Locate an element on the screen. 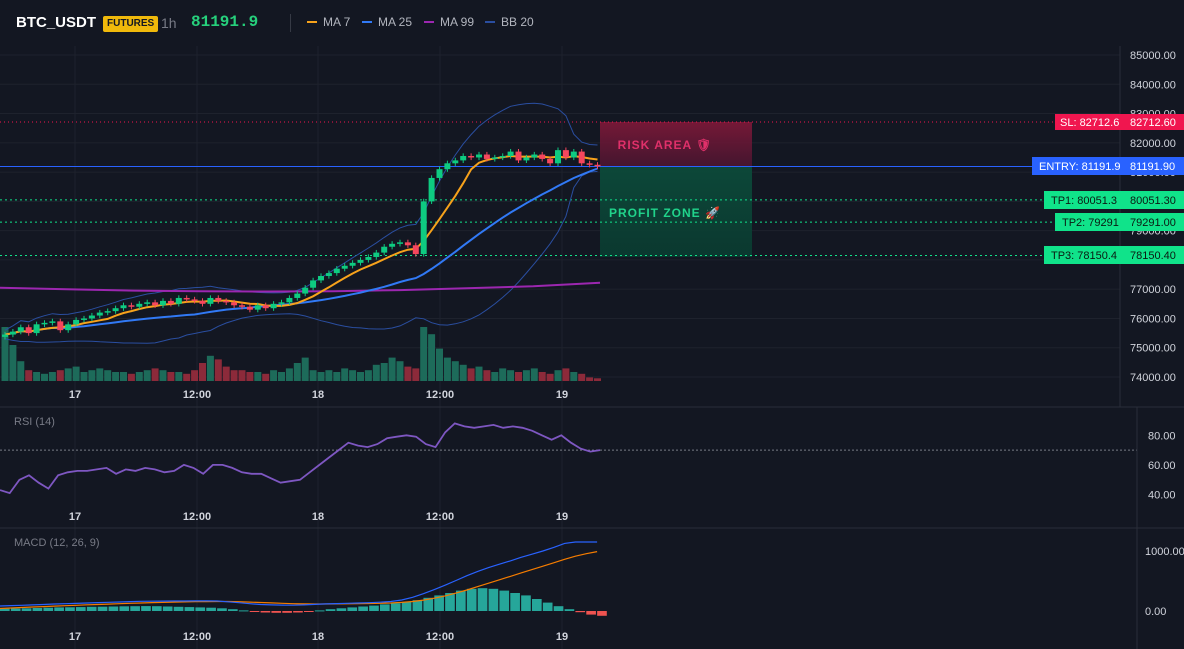 The height and width of the screenshot is (649, 1184). sl-tag: SL: 82712.6 82712.60 is located at coordinates (1119, 122).